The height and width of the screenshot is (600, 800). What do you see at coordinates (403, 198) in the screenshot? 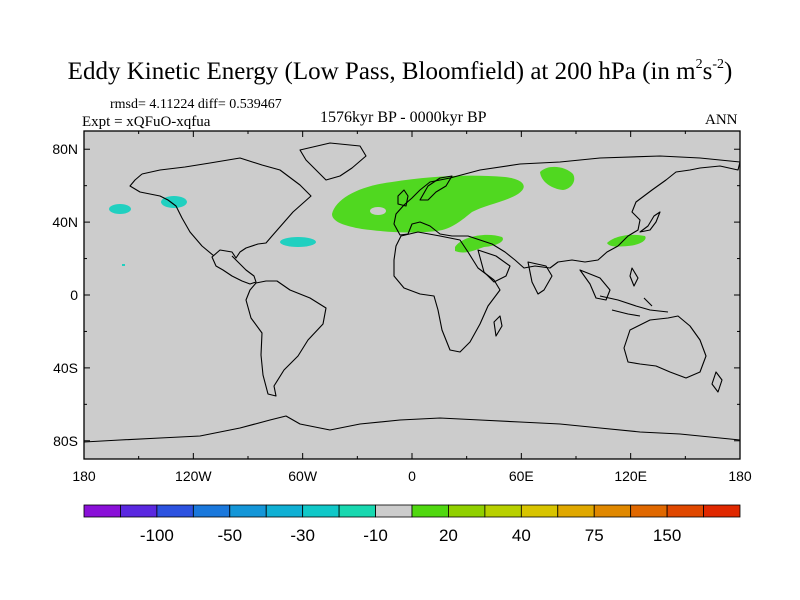
I see `coast-uk` at bounding box center [403, 198].